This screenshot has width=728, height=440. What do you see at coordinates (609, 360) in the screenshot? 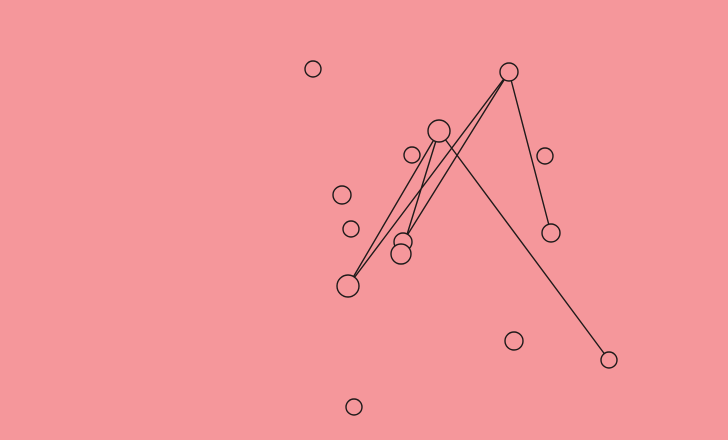
I see `graph-node-n13` at bounding box center [609, 360].